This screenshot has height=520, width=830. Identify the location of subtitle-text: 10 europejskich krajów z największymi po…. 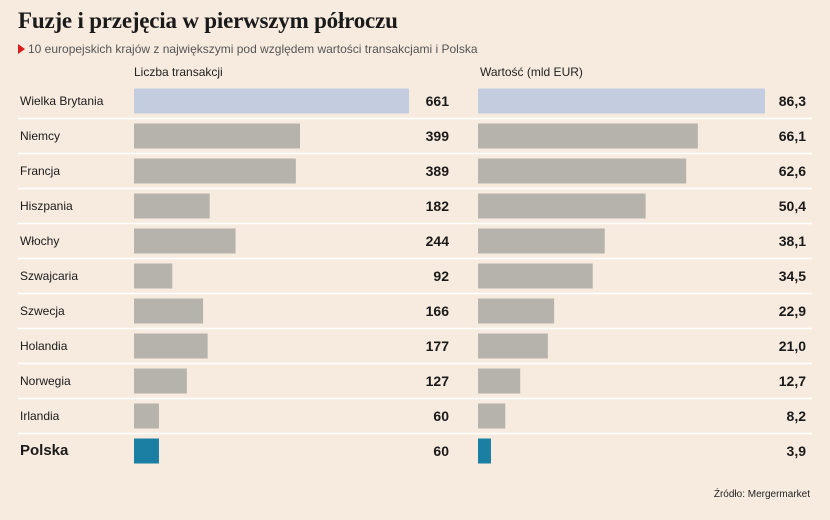
(253, 49).